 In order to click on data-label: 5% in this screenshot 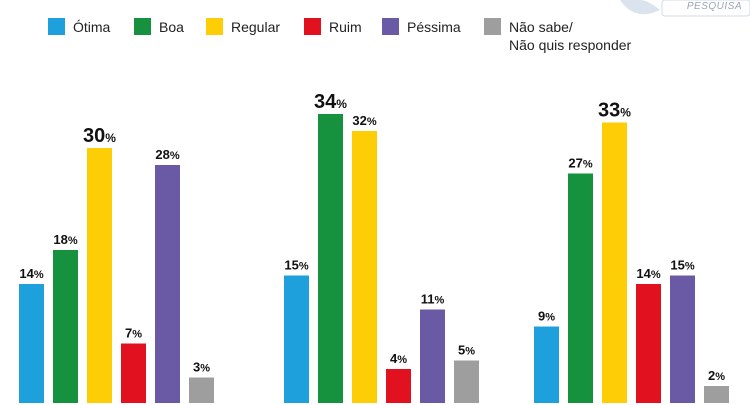, I will do `click(466, 350)`.